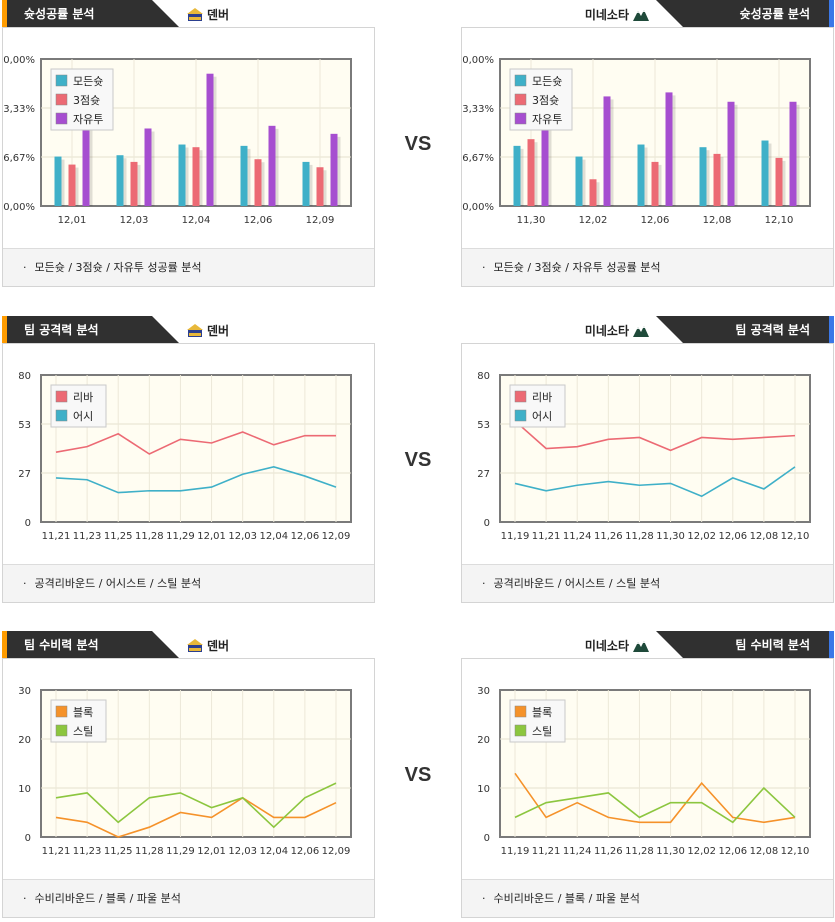 This screenshot has height=922, width=835. I want to click on panel-header: 팀 공격력 분석 덴버, so click(188, 330).